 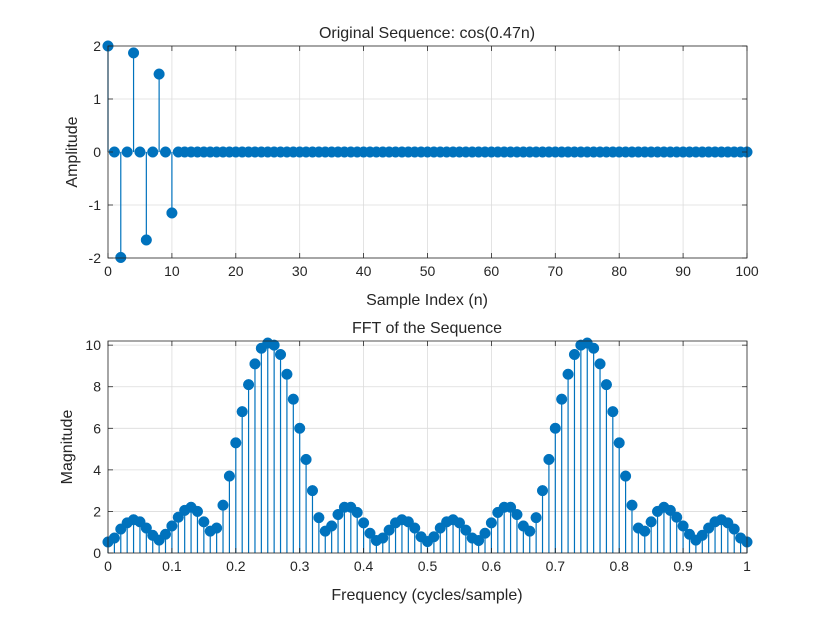 I want to click on x-tick-label: 0.7, so click(x=556, y=566).